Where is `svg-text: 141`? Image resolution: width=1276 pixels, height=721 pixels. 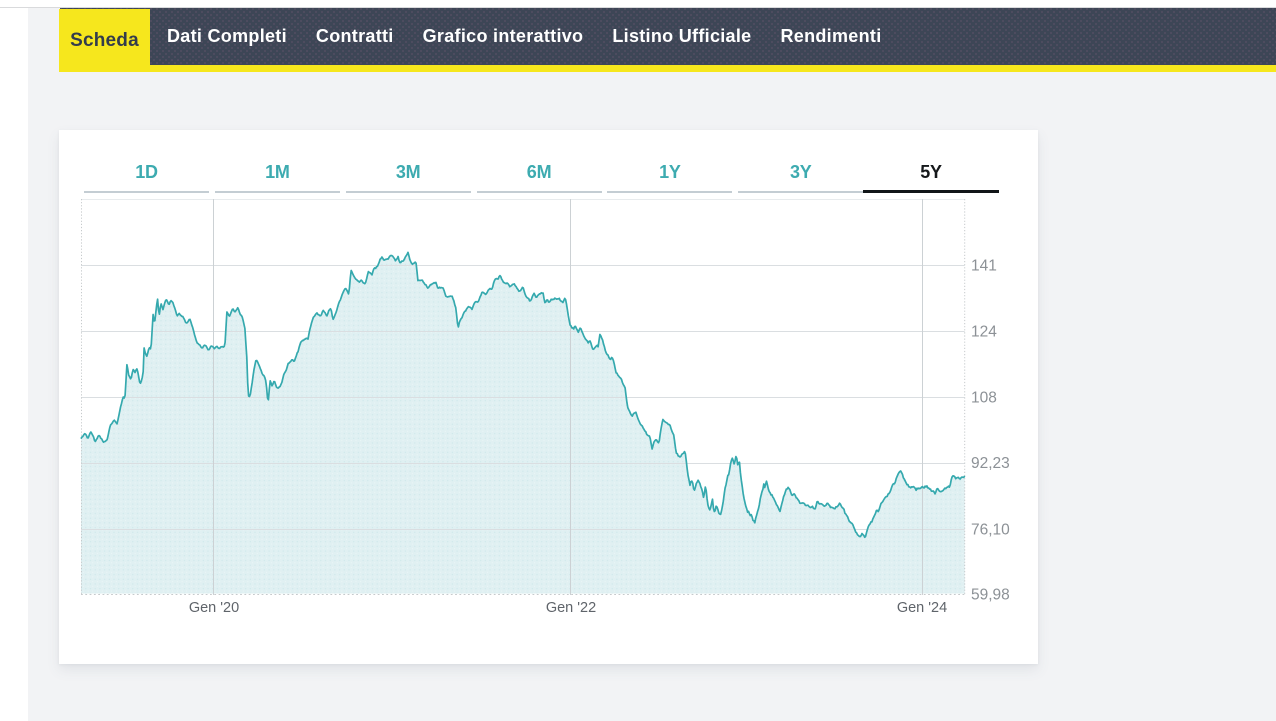 svg-text: 141 is located at coordinates (984, 266).